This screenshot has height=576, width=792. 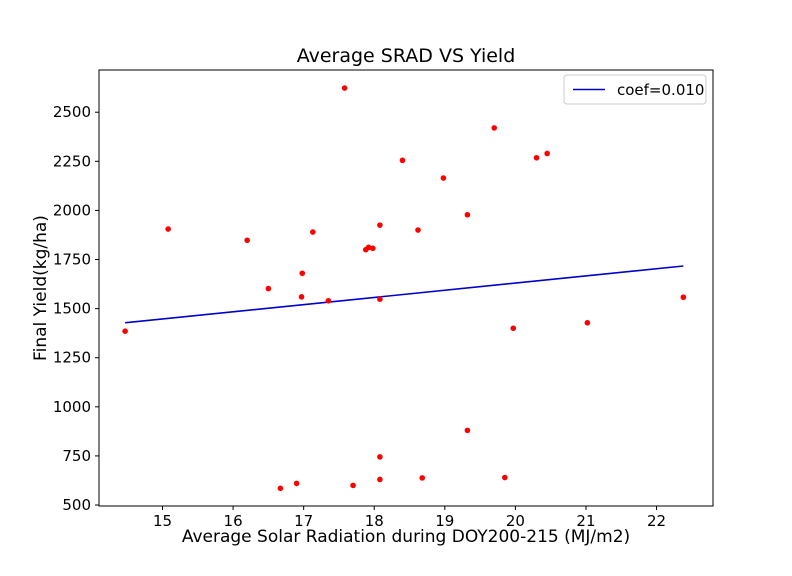 What do you see at coordinates (444, 521) in the screenshot?
I see `x-tick-label: 19` at bounding box center [444, 521].